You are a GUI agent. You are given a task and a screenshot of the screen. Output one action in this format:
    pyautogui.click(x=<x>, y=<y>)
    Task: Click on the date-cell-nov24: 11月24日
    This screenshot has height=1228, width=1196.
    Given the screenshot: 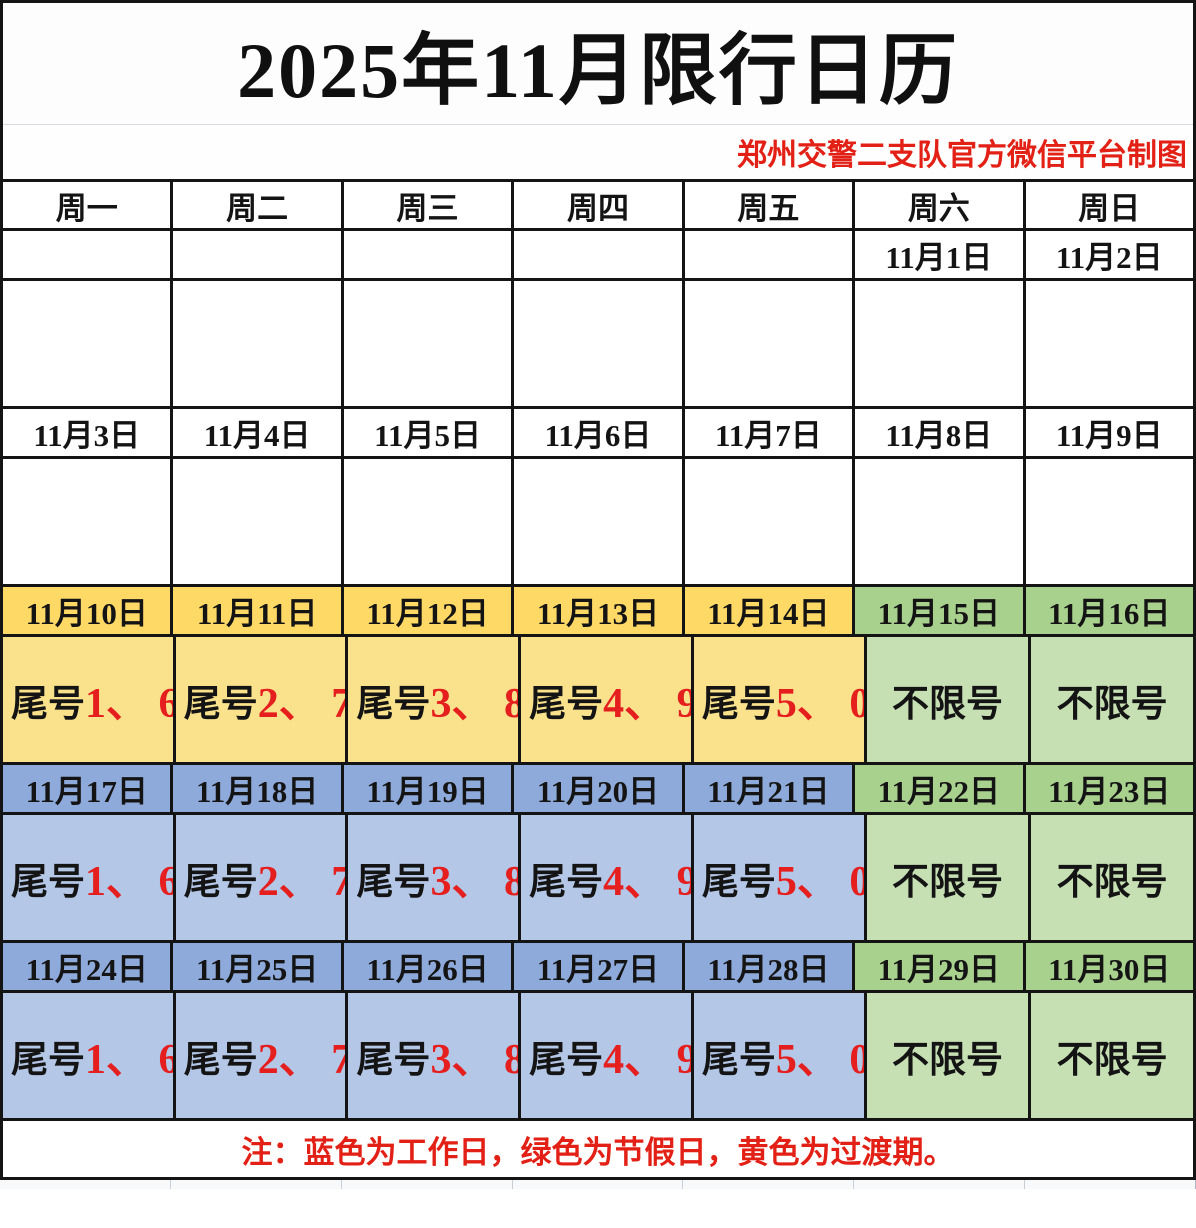 What is the action you would take?
    pyautogui.click(x=88, y=966)
    